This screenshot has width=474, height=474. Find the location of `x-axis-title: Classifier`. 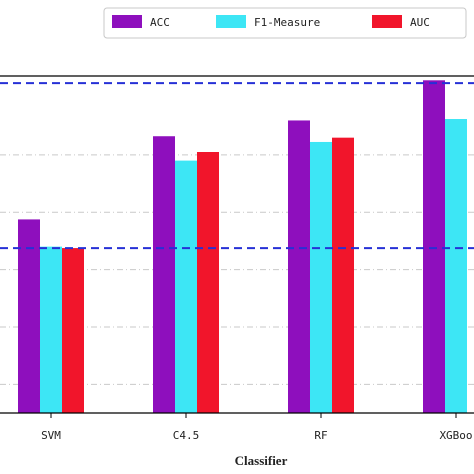

x-axis-title: Classifier is located at coordinates (261, 460).